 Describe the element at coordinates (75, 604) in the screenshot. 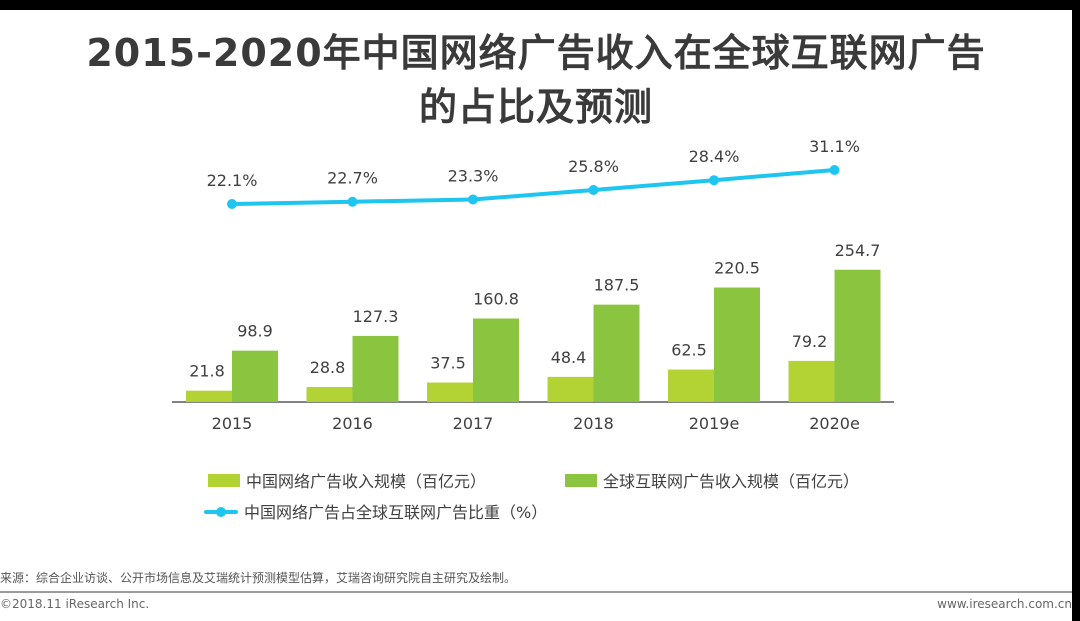

I see `copyright-text: ©2018.11 iResearch Inc.` at that location.